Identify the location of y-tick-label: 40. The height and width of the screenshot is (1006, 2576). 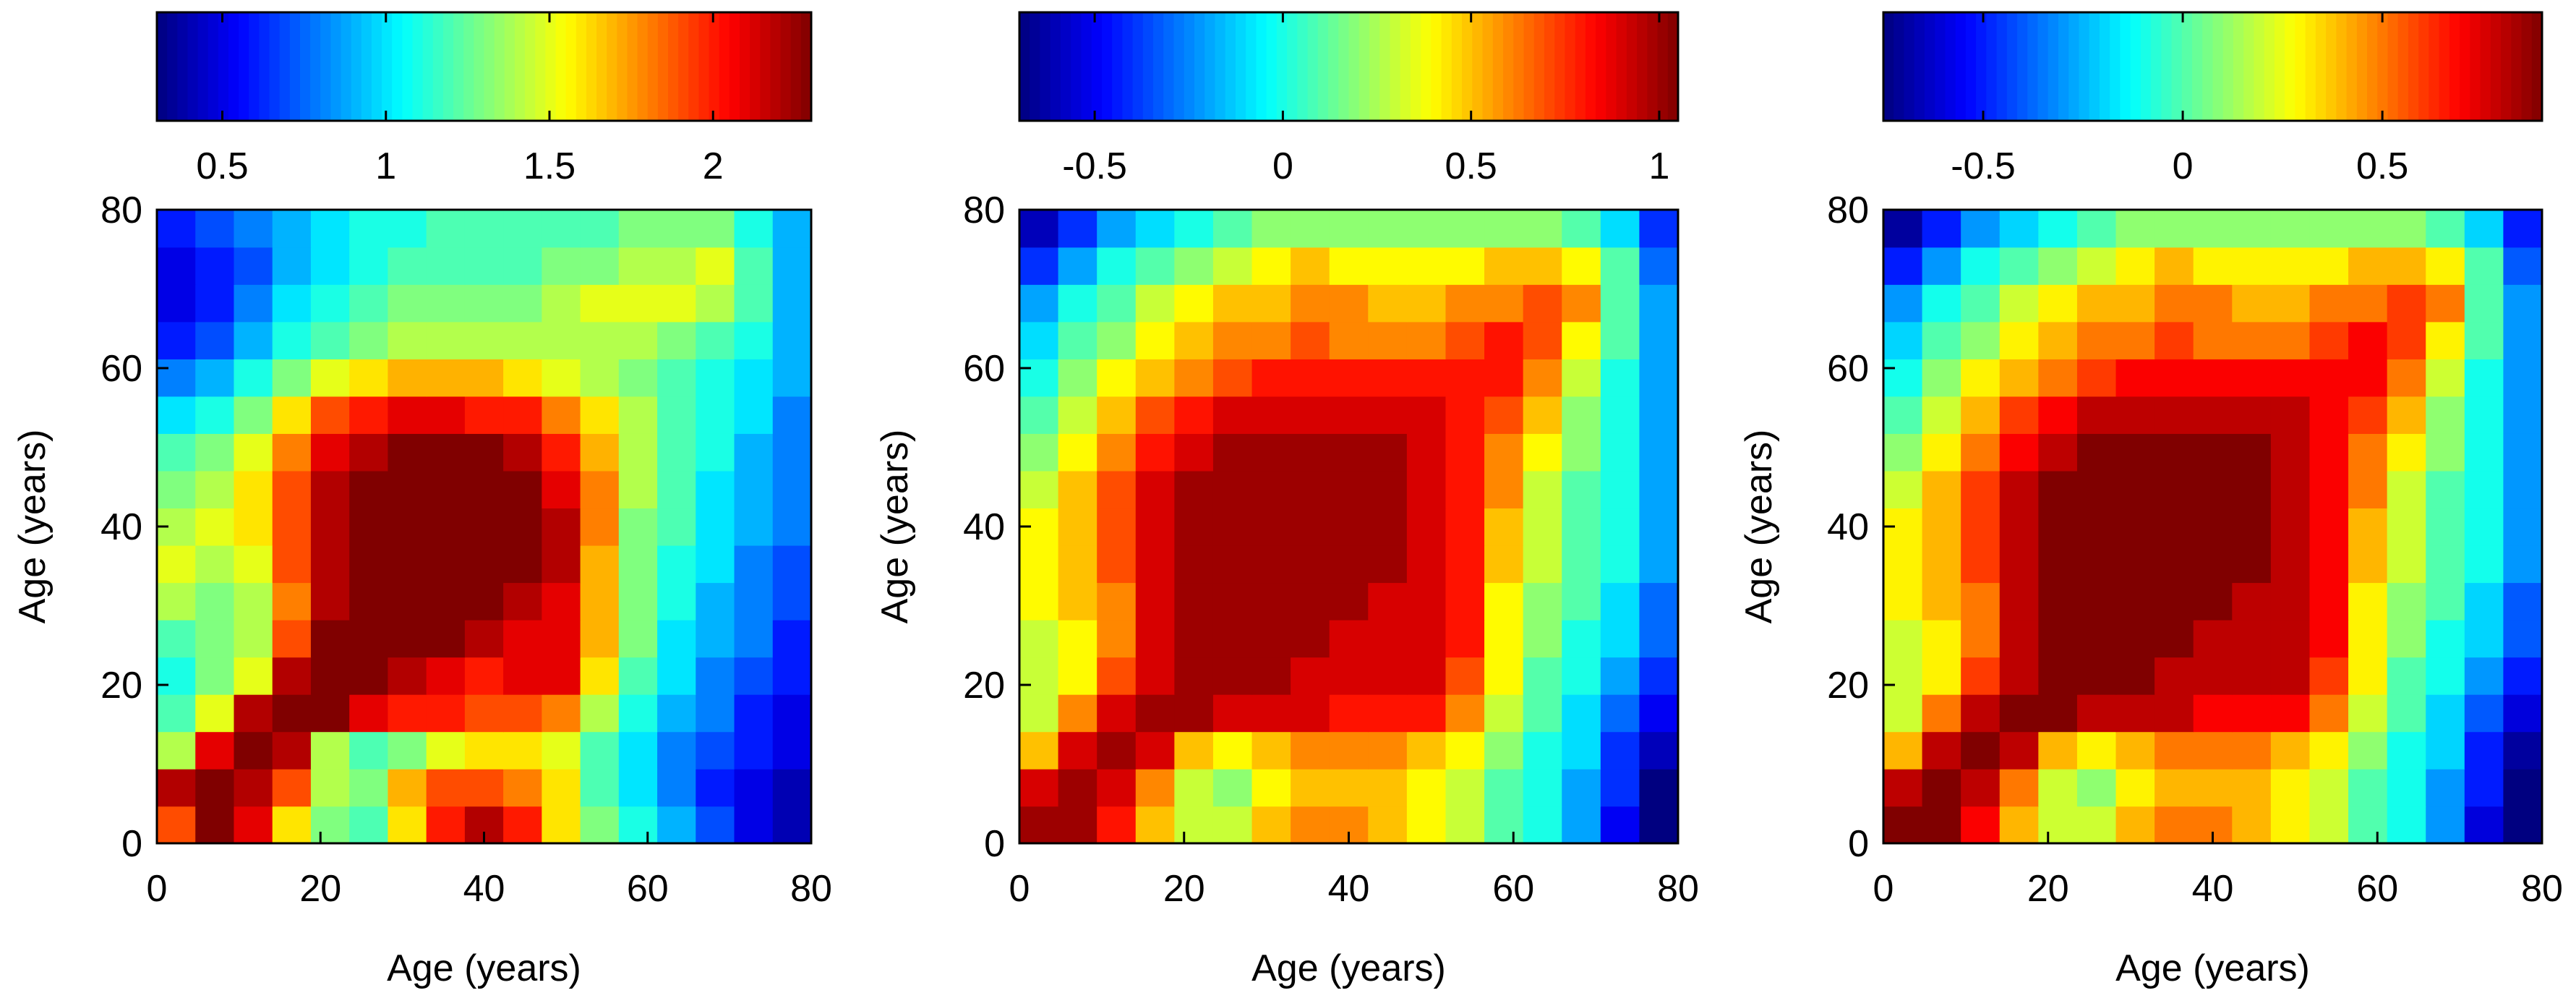
(984, 527).